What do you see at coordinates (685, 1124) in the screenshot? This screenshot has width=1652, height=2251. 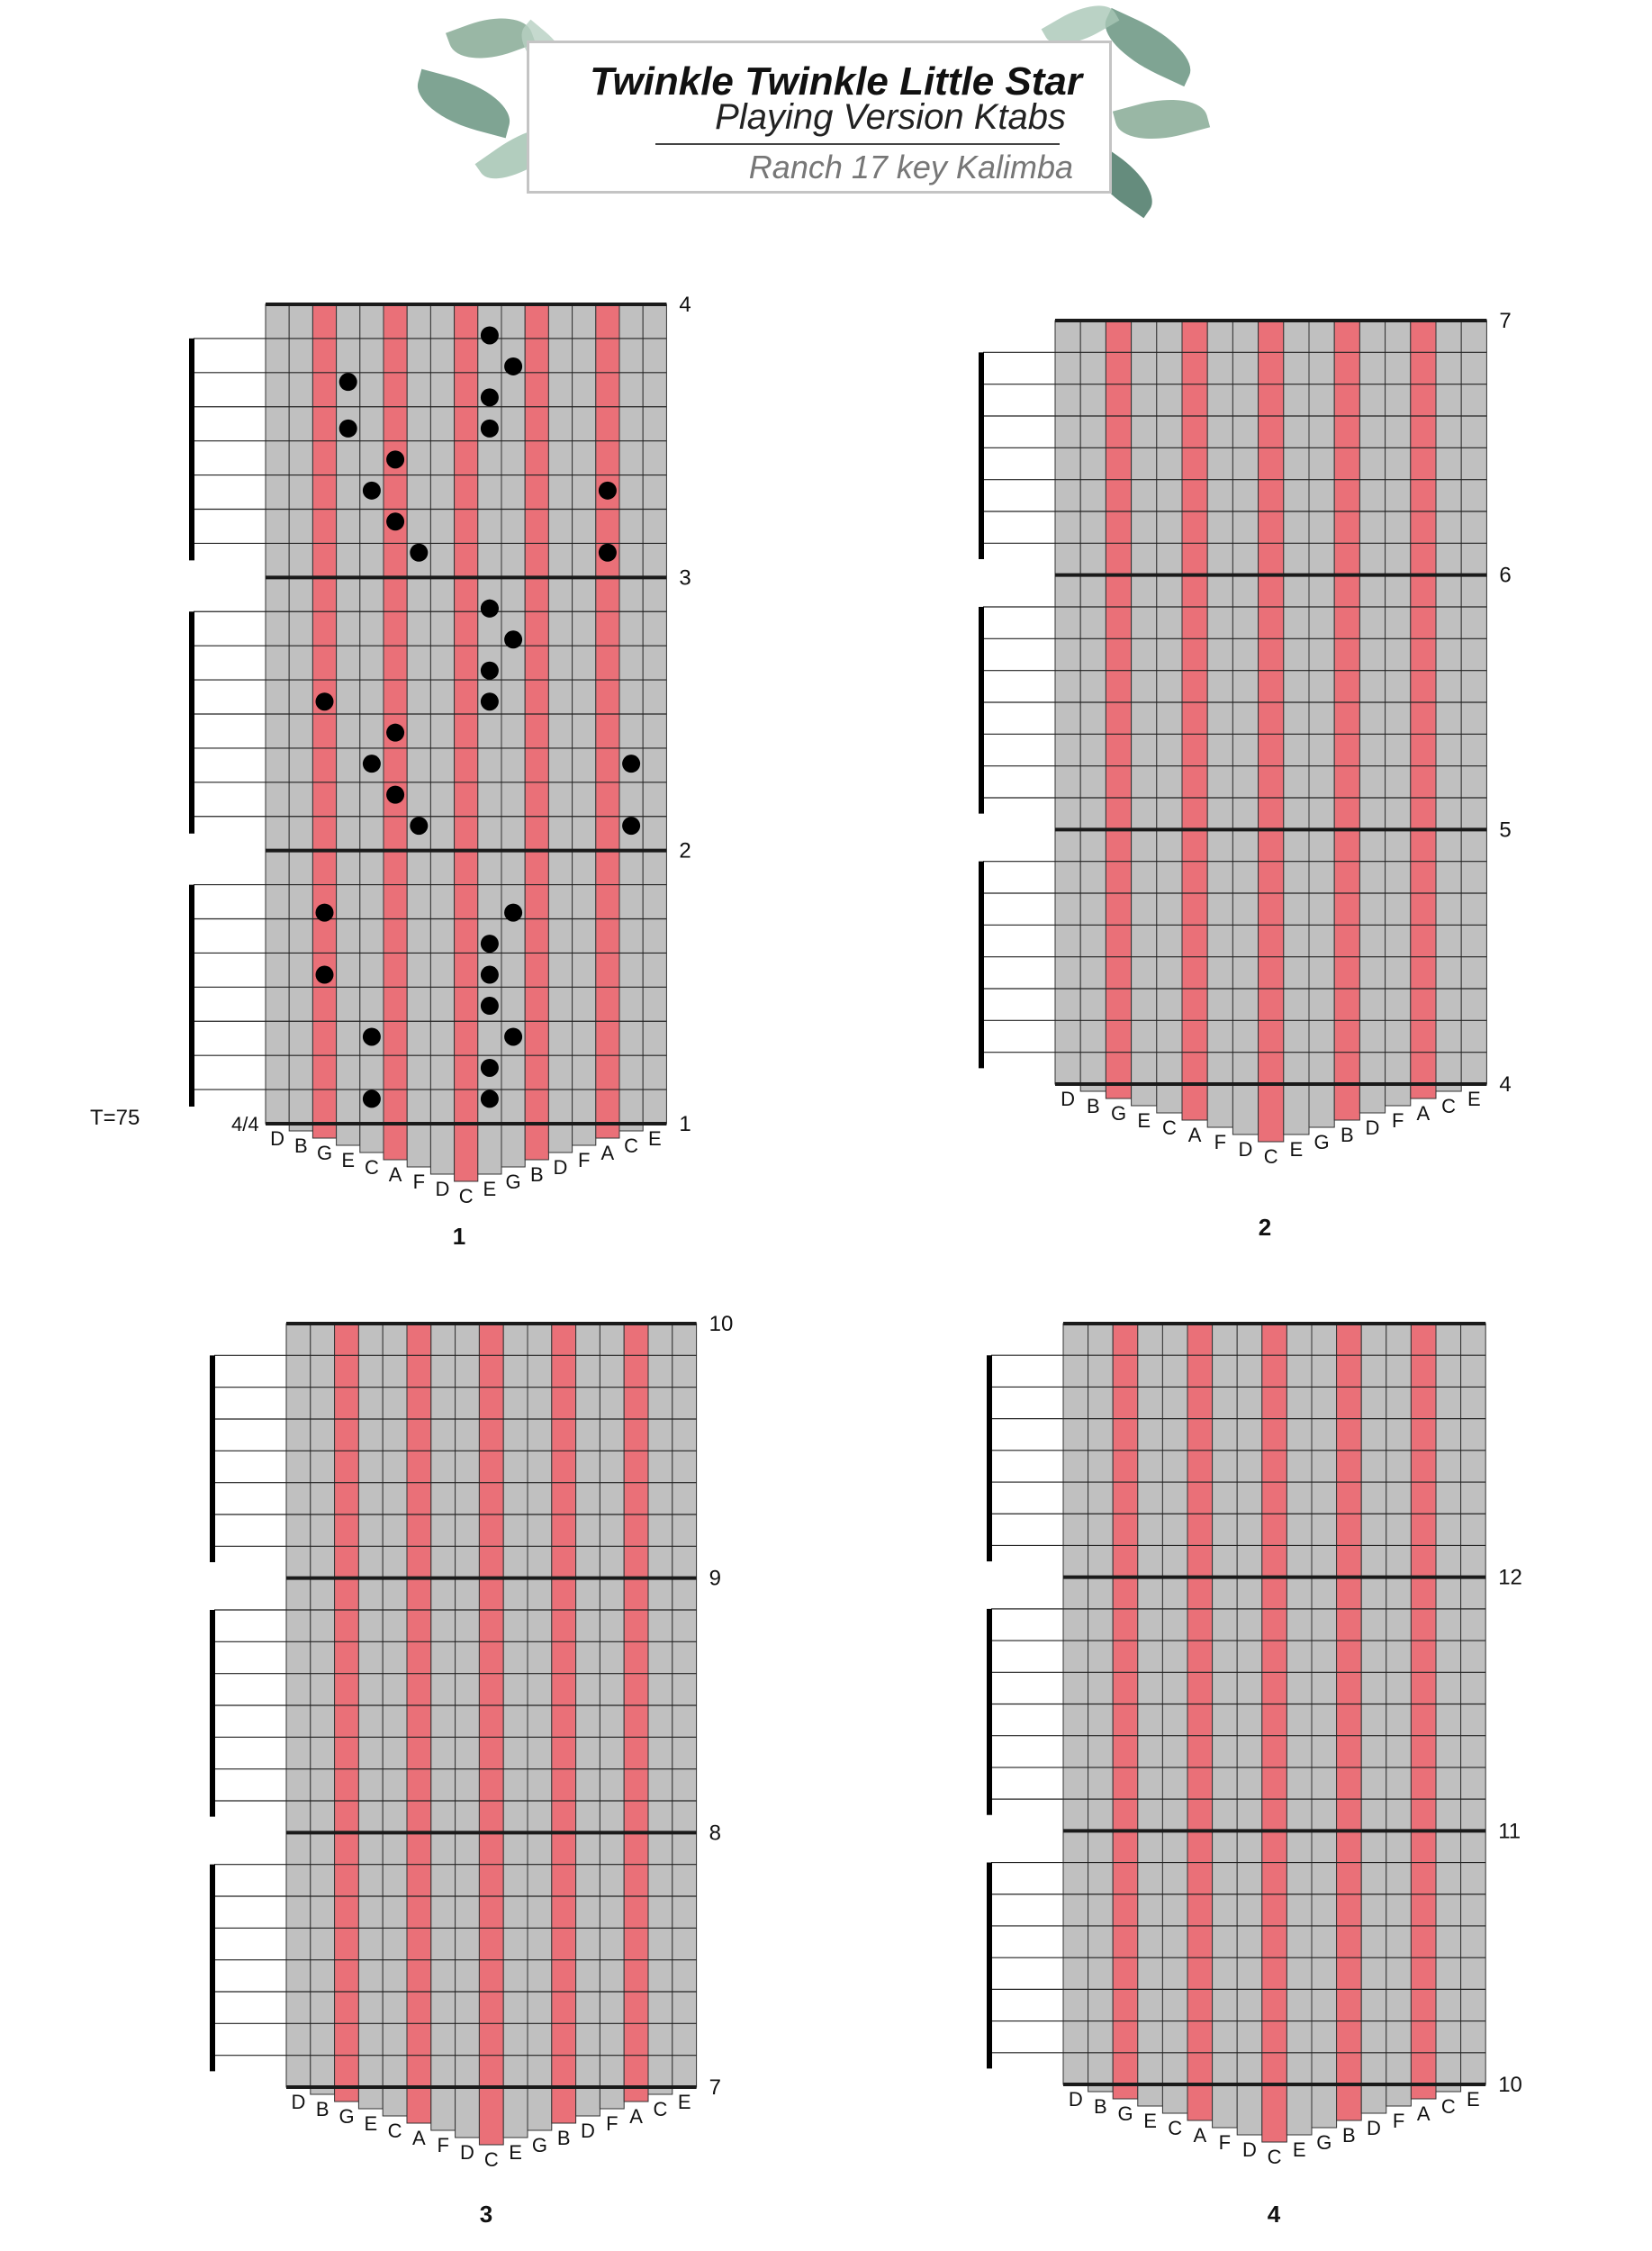 I see `bar-number: 1` at bounding box center [685, 1124].